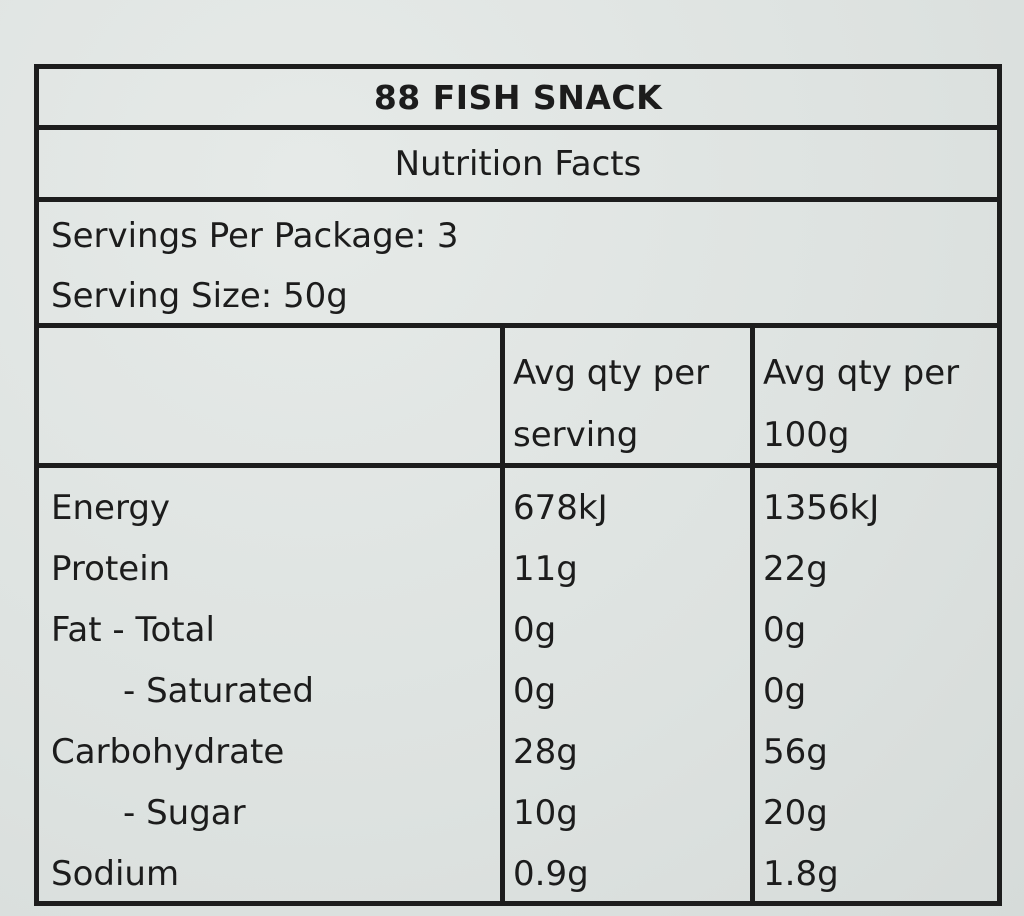 This screenshot has height=916, width=1024. I want to click on product-title: 88 FISH SNACK, so click(518, 97).